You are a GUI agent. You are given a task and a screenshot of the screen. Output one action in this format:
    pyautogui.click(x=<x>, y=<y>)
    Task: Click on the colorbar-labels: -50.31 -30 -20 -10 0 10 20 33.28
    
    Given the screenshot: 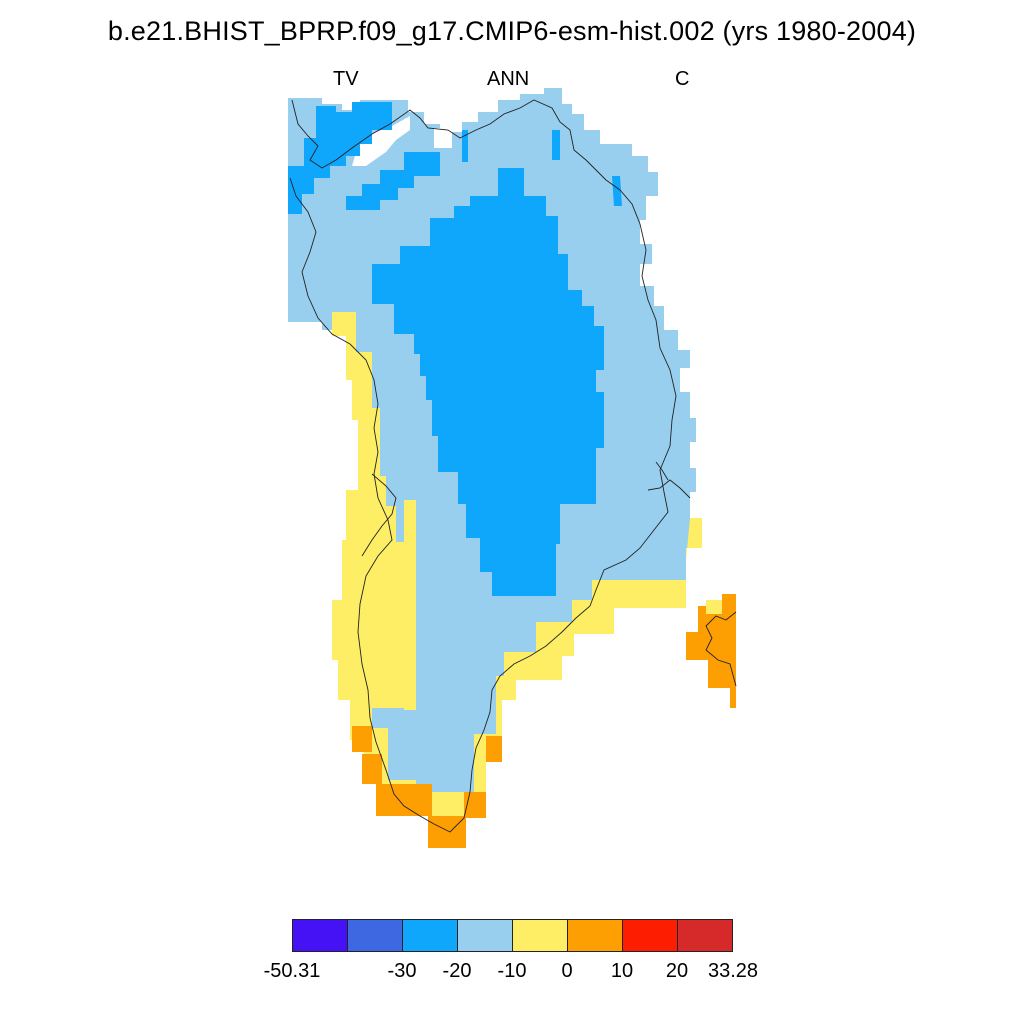 What is the action you would take?
    pyautogui.click(x=512, y=975)
    